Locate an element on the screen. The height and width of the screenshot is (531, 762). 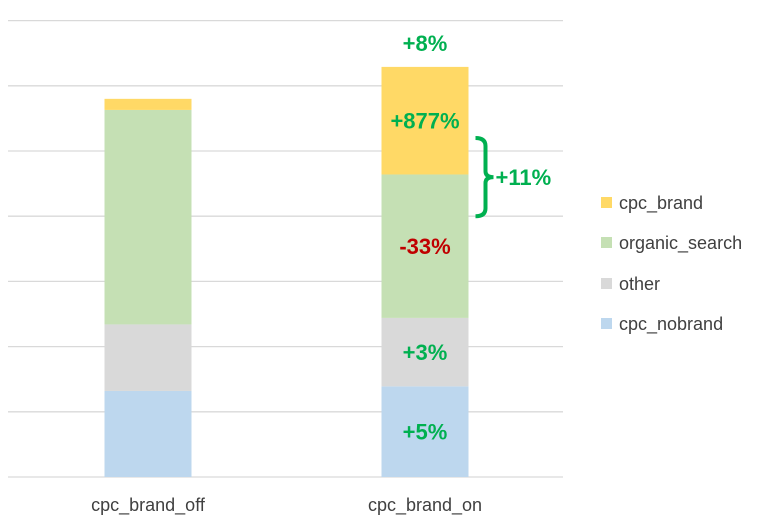
legend-label: cpc_nobrand is located at coordinates (671, 324).